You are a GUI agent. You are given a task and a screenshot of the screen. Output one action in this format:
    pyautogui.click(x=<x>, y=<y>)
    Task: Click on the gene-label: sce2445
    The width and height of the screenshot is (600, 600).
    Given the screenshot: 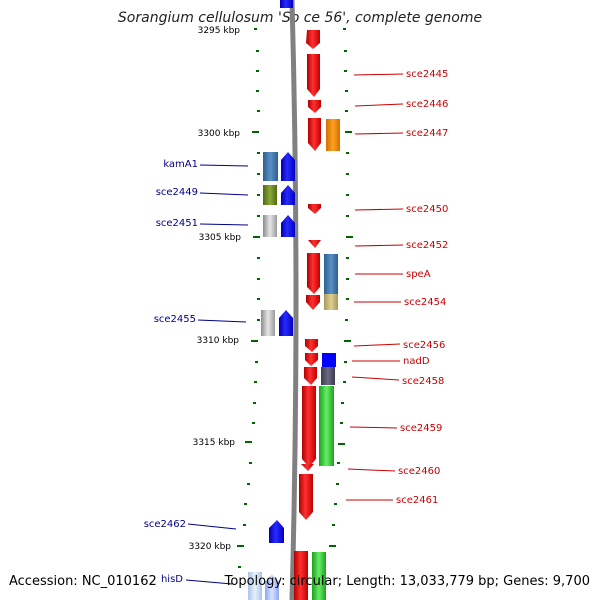 What is the action you would take?
    pyautogui.click(x=427, y=74)
    